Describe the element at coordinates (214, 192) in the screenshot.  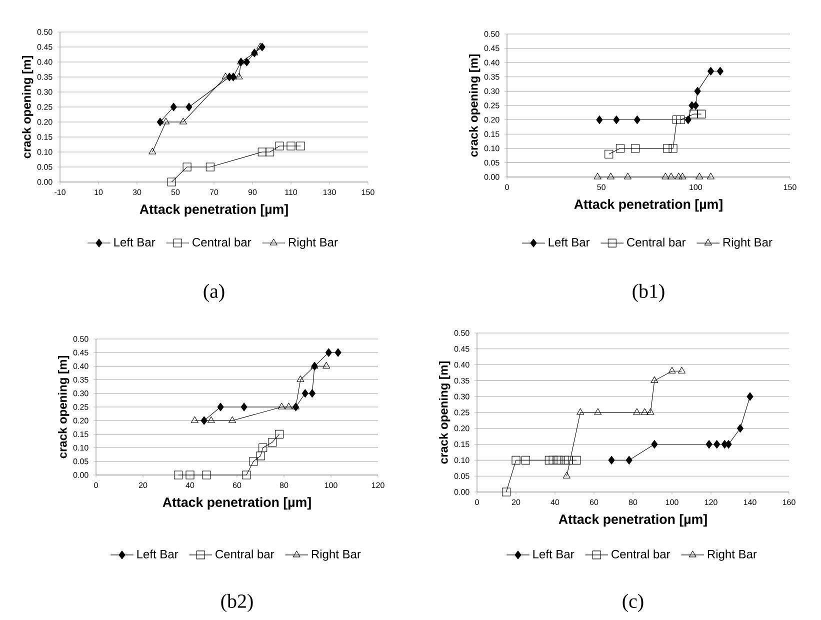
I see `x-tick-label: 70` at that location.